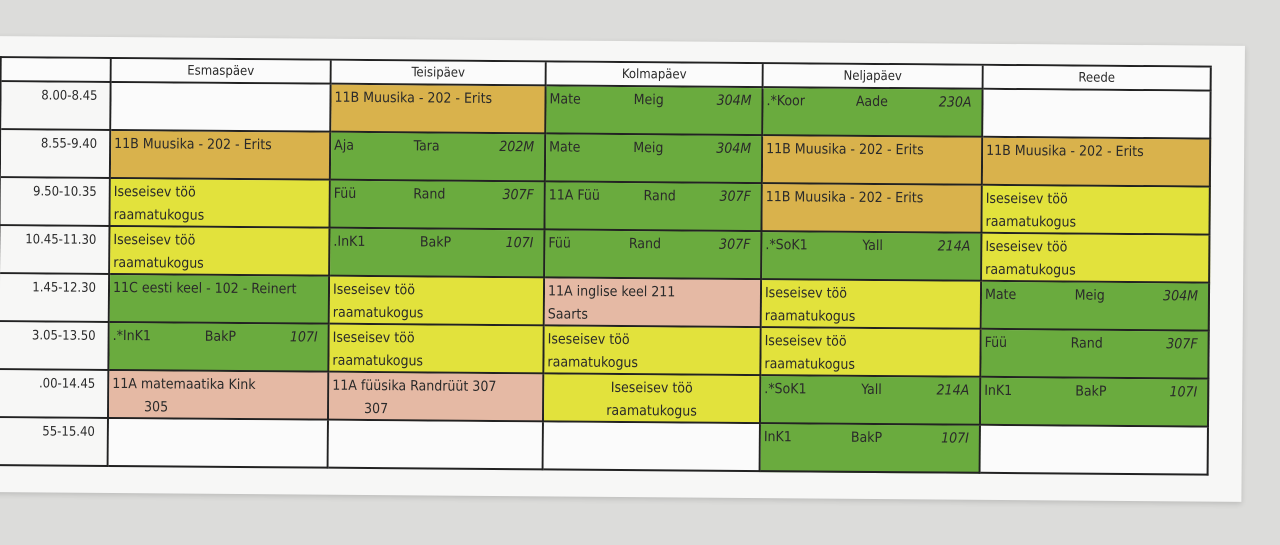 This screenshot has width=1280, height=545. What do you see at coordinates (871, 401) in the screenshot?
I see `lesson-cell: .*SoK1 Yall 214A` at bounding box center [871, 401].